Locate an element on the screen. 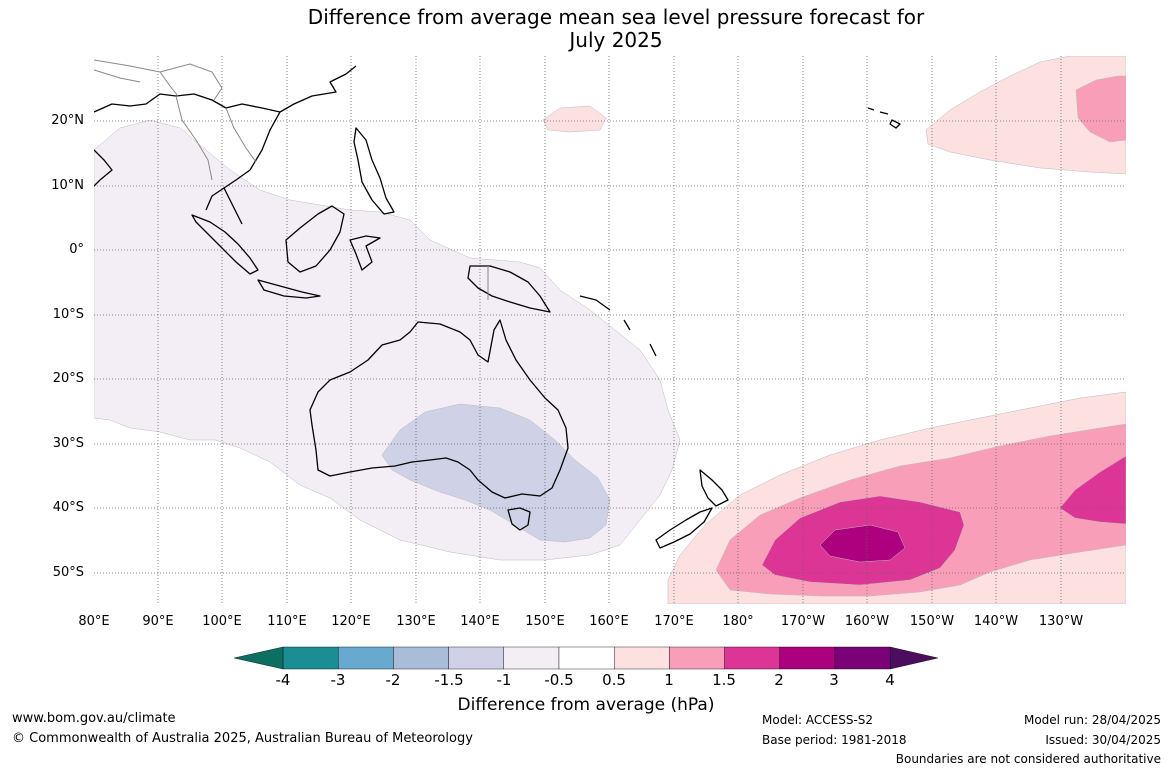 The height and width of the screenshot is (770, 1173). lon-label-170e: 170°E is located at coordinates (674, 621).